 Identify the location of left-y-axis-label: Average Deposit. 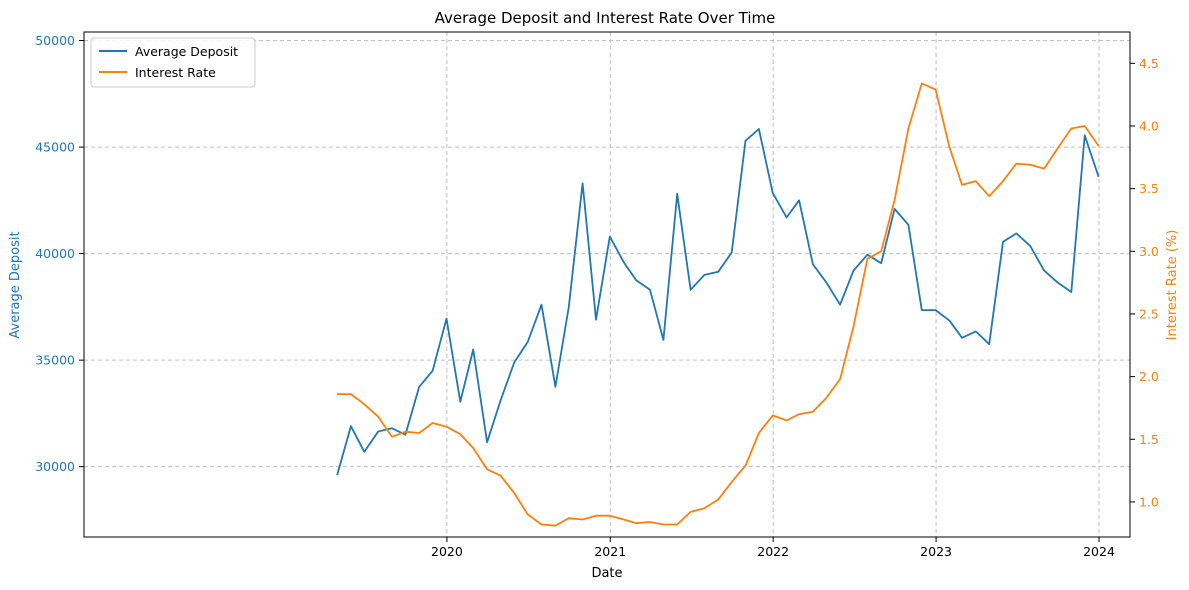
(15, 284).